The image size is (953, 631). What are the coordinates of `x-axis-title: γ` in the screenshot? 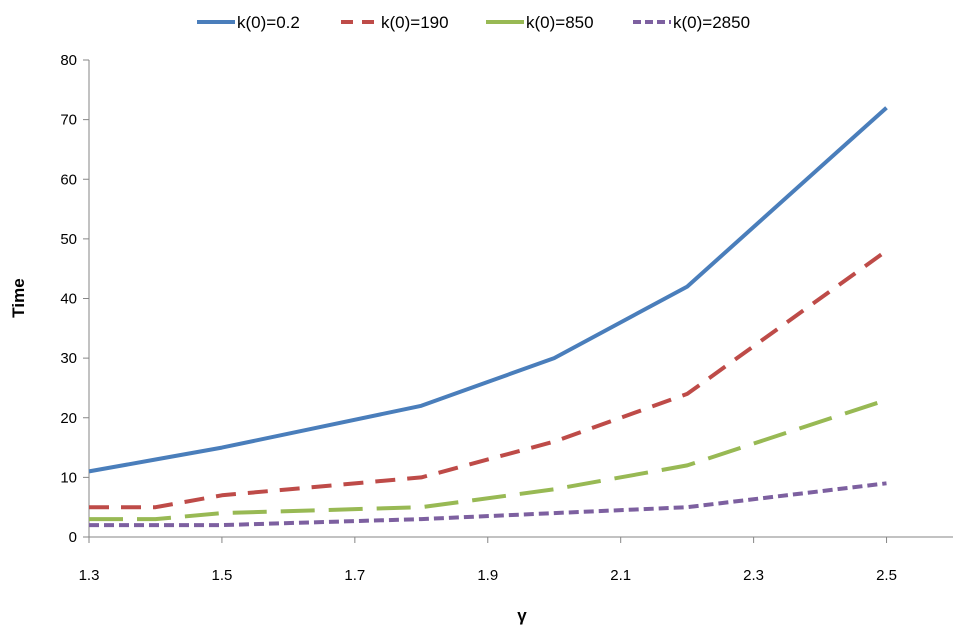 It's located at (522, 615).